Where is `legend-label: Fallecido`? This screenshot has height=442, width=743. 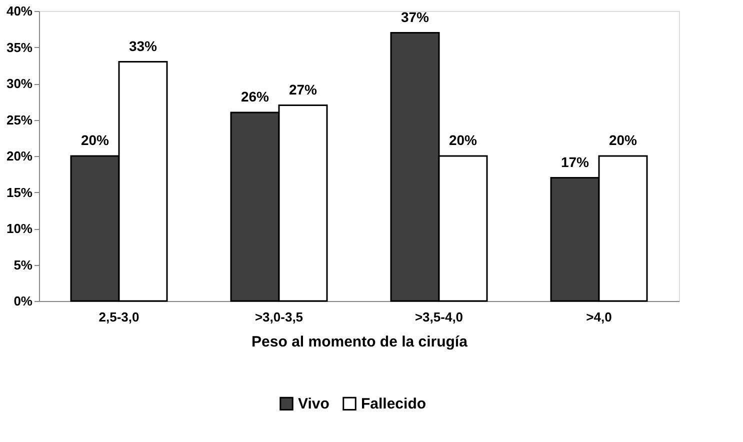 legend-label: Fallecido is located at coordinates (393, 404).